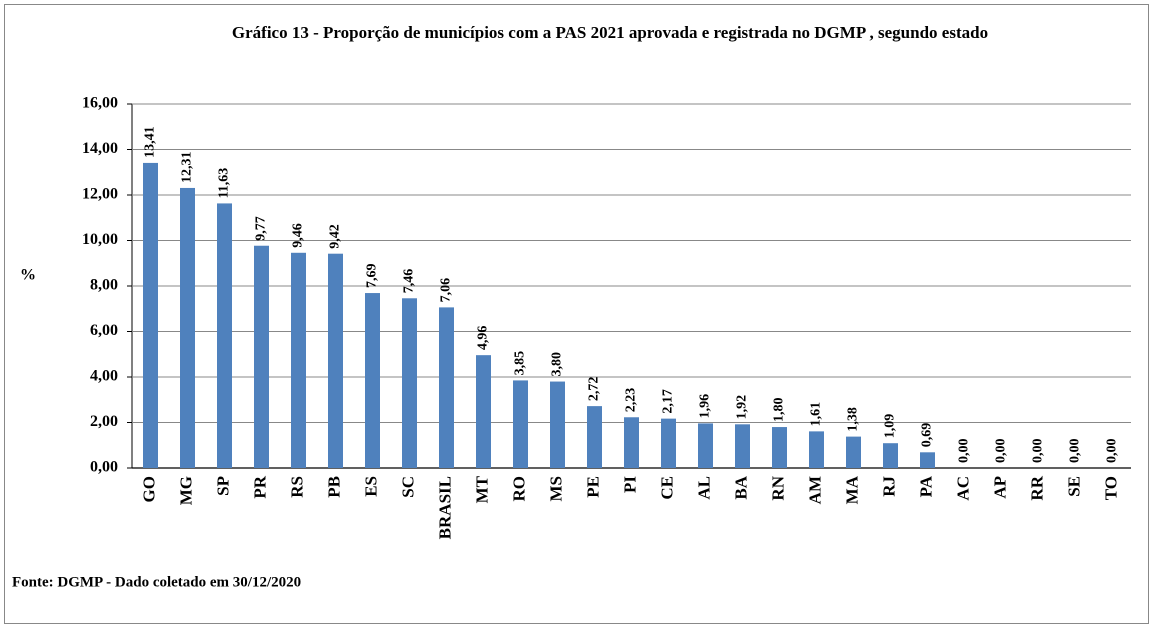 The image size is (1155, 624). Describe the element at coordinates (816, 414) in the screenshot. I see `value-label: 1,61` at that location.